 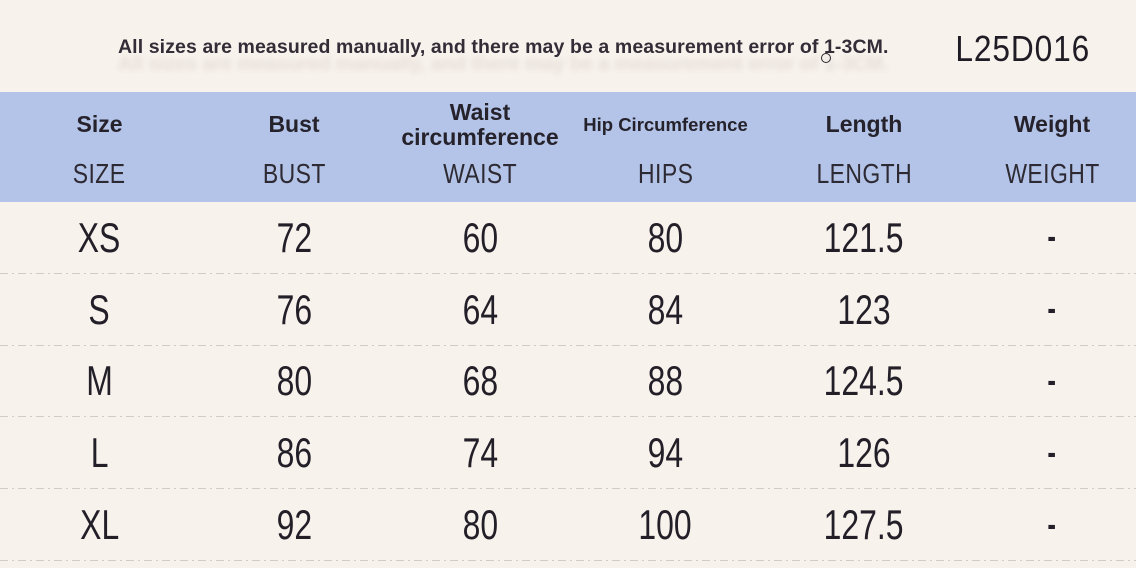 I want to click on cell-size: S, so click(x=99, y=310).